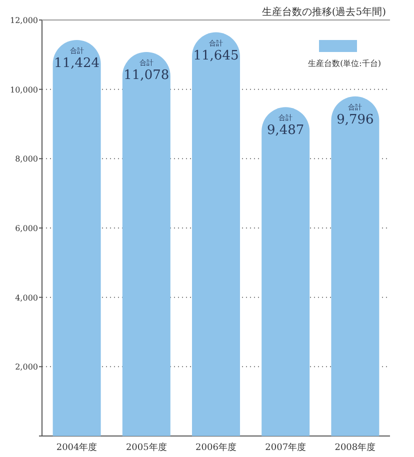 The width and height of the screenshot is (414, 457). Describe the element at coordinates (26, 159) in the screenshot. I see `y-tick-label: 8,000` at that location.